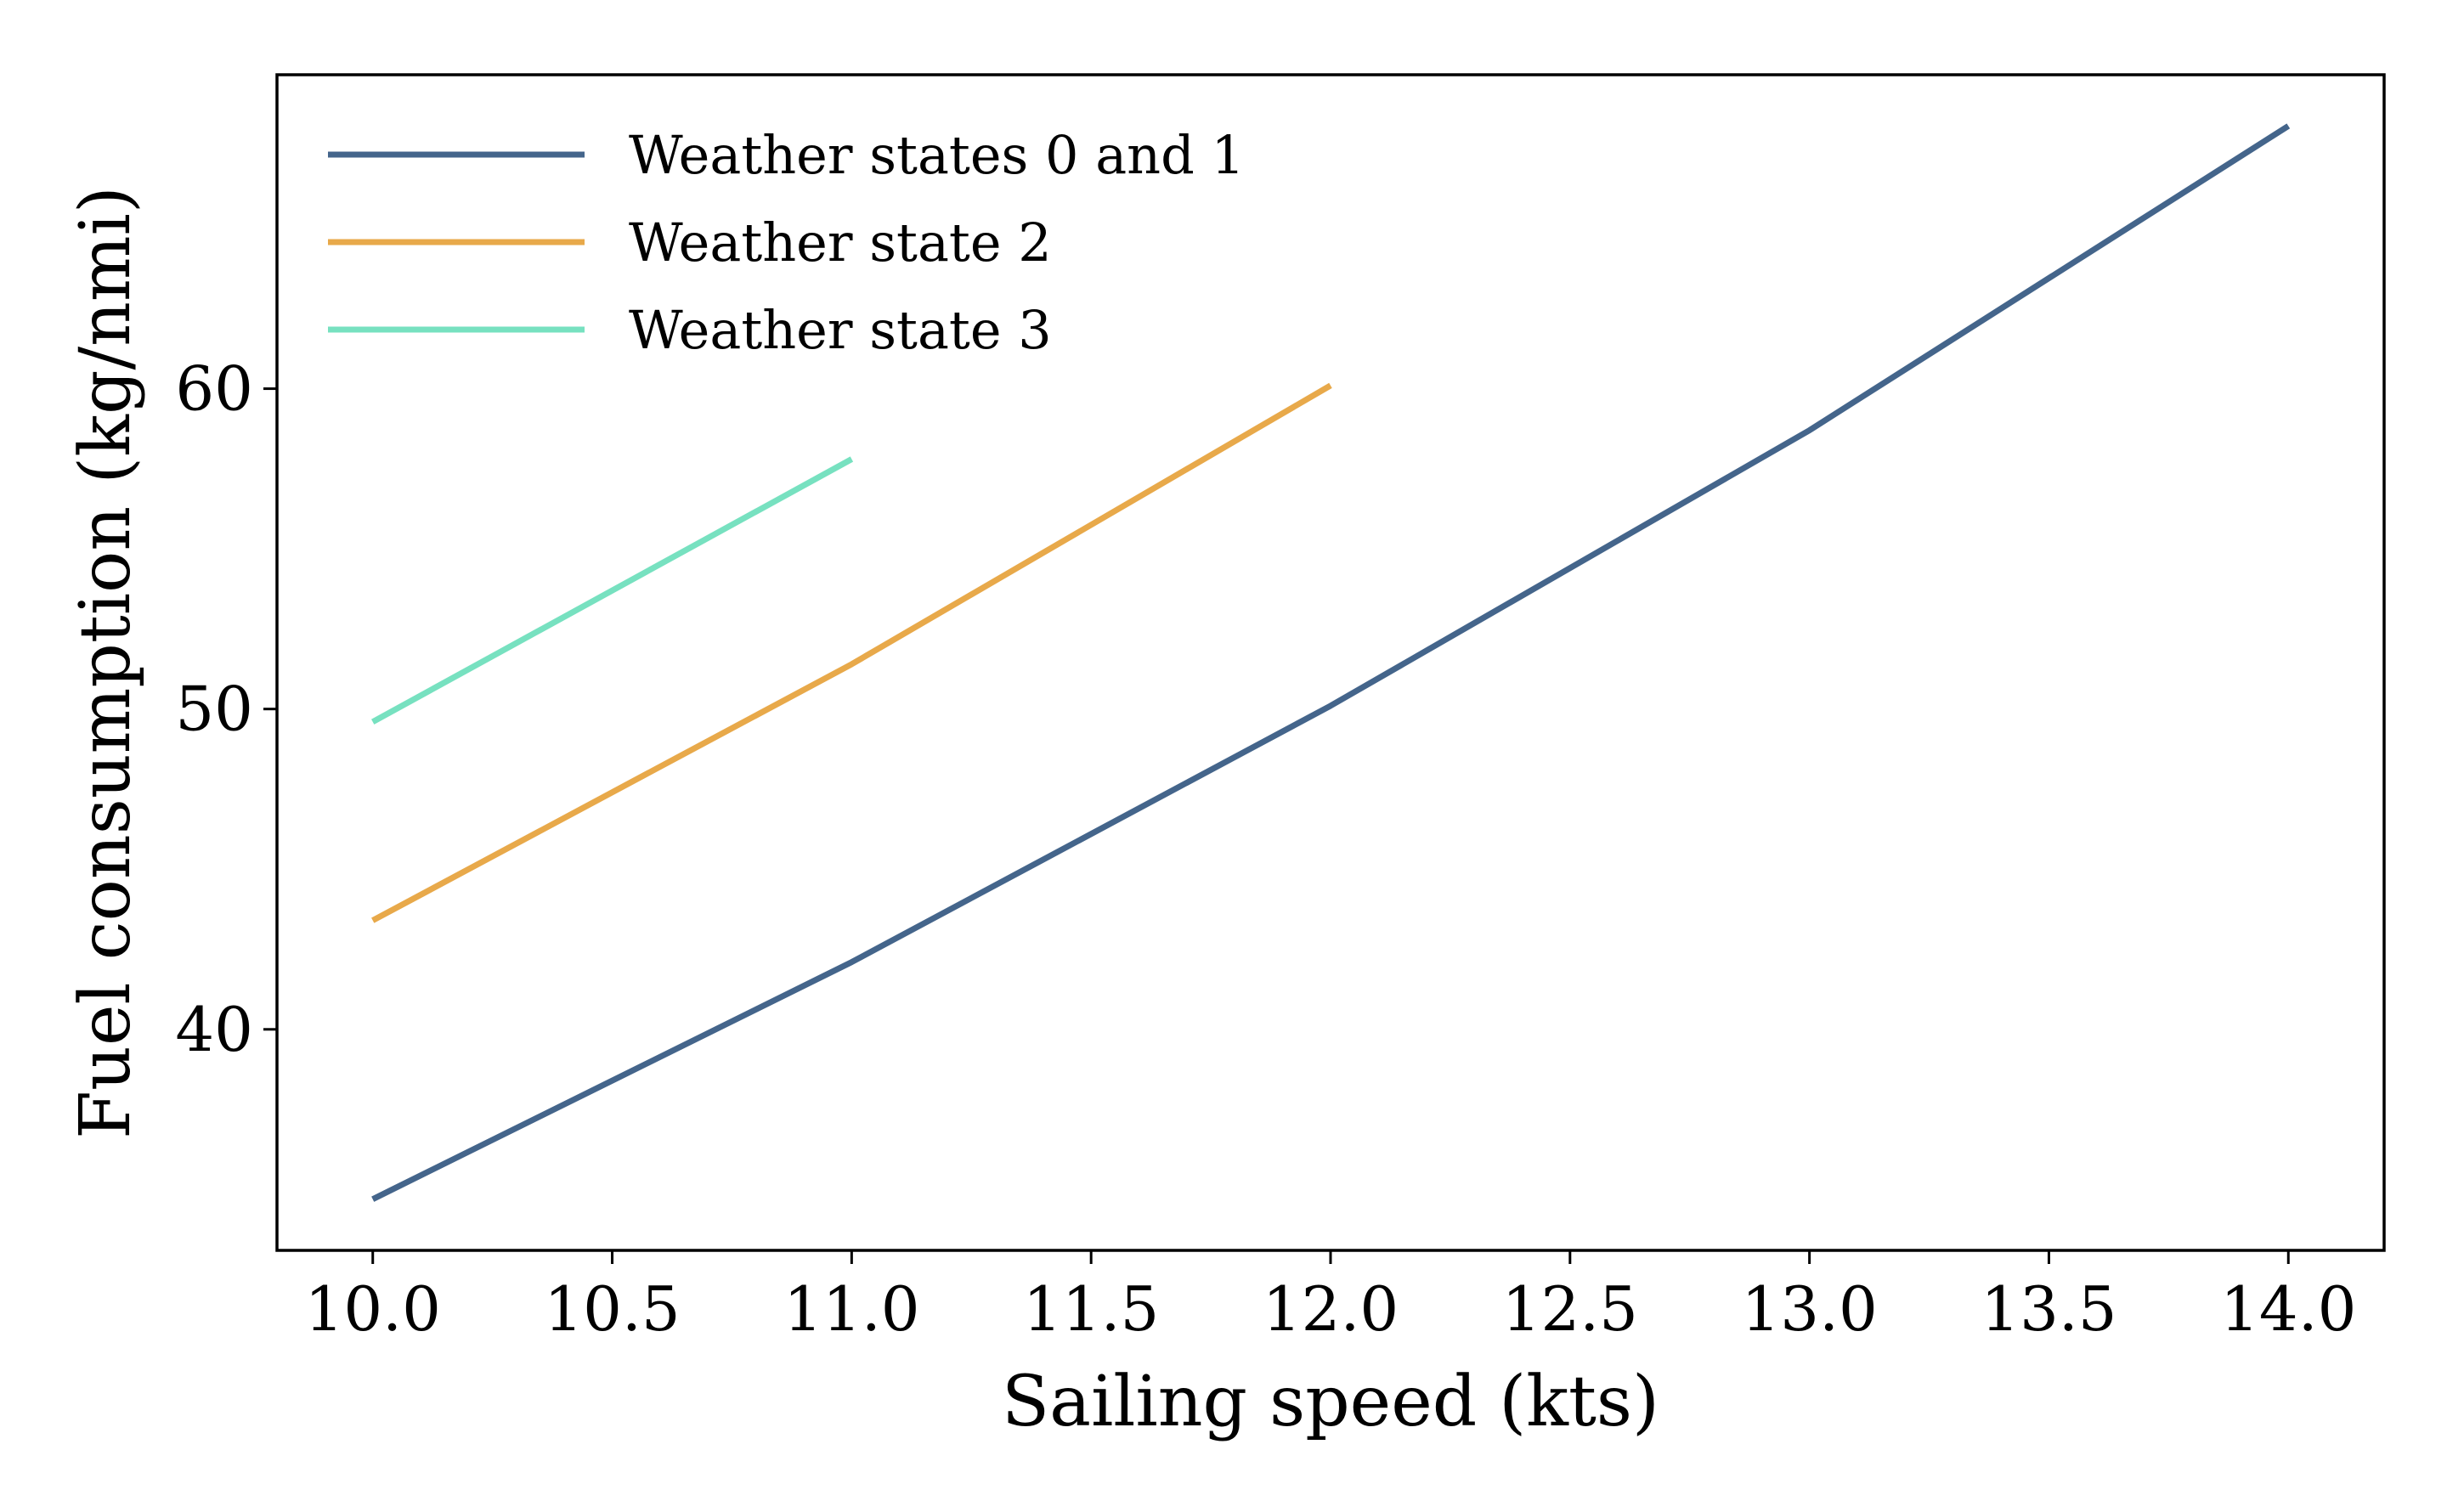  What do you see at coordinates (2288, 1309) in the screenshot?
I see `x-tick-label: 14.0` at bounding box center [2288, 1309].